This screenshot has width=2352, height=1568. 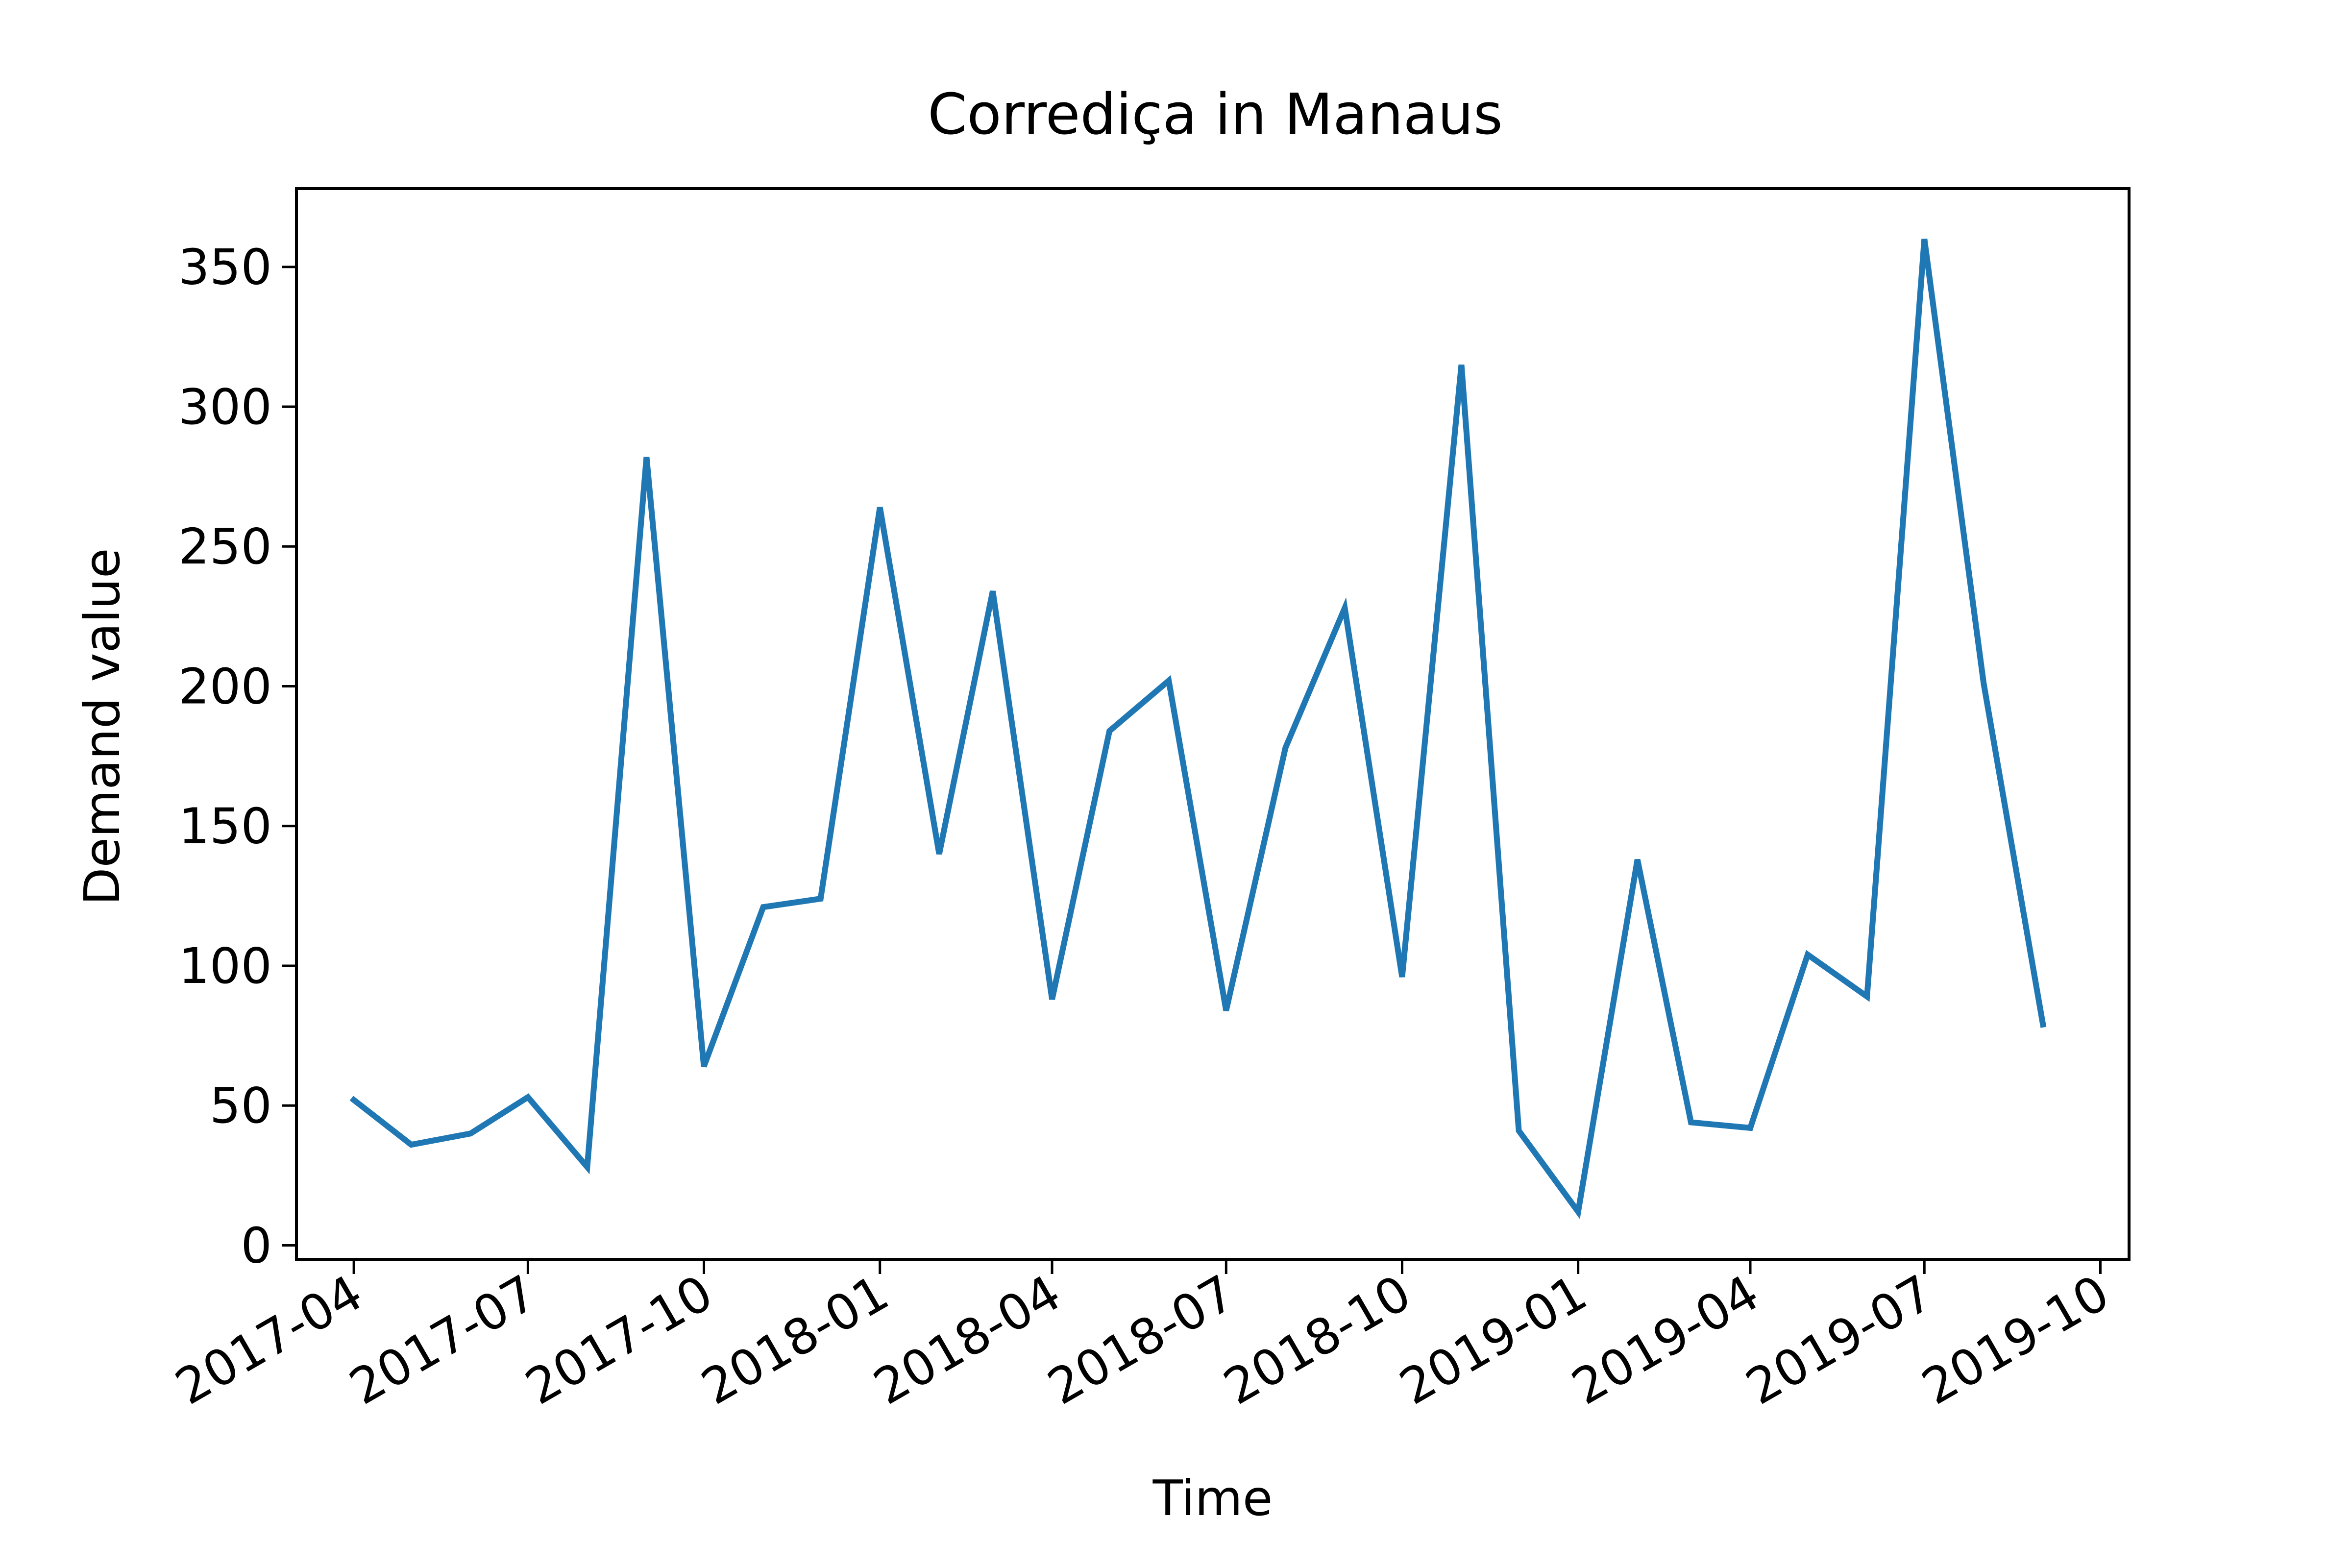 What do you see at coordinates (225, 826) in the screenshot?
I see `y-tick-label: 150` at bounding box center [225, 826].